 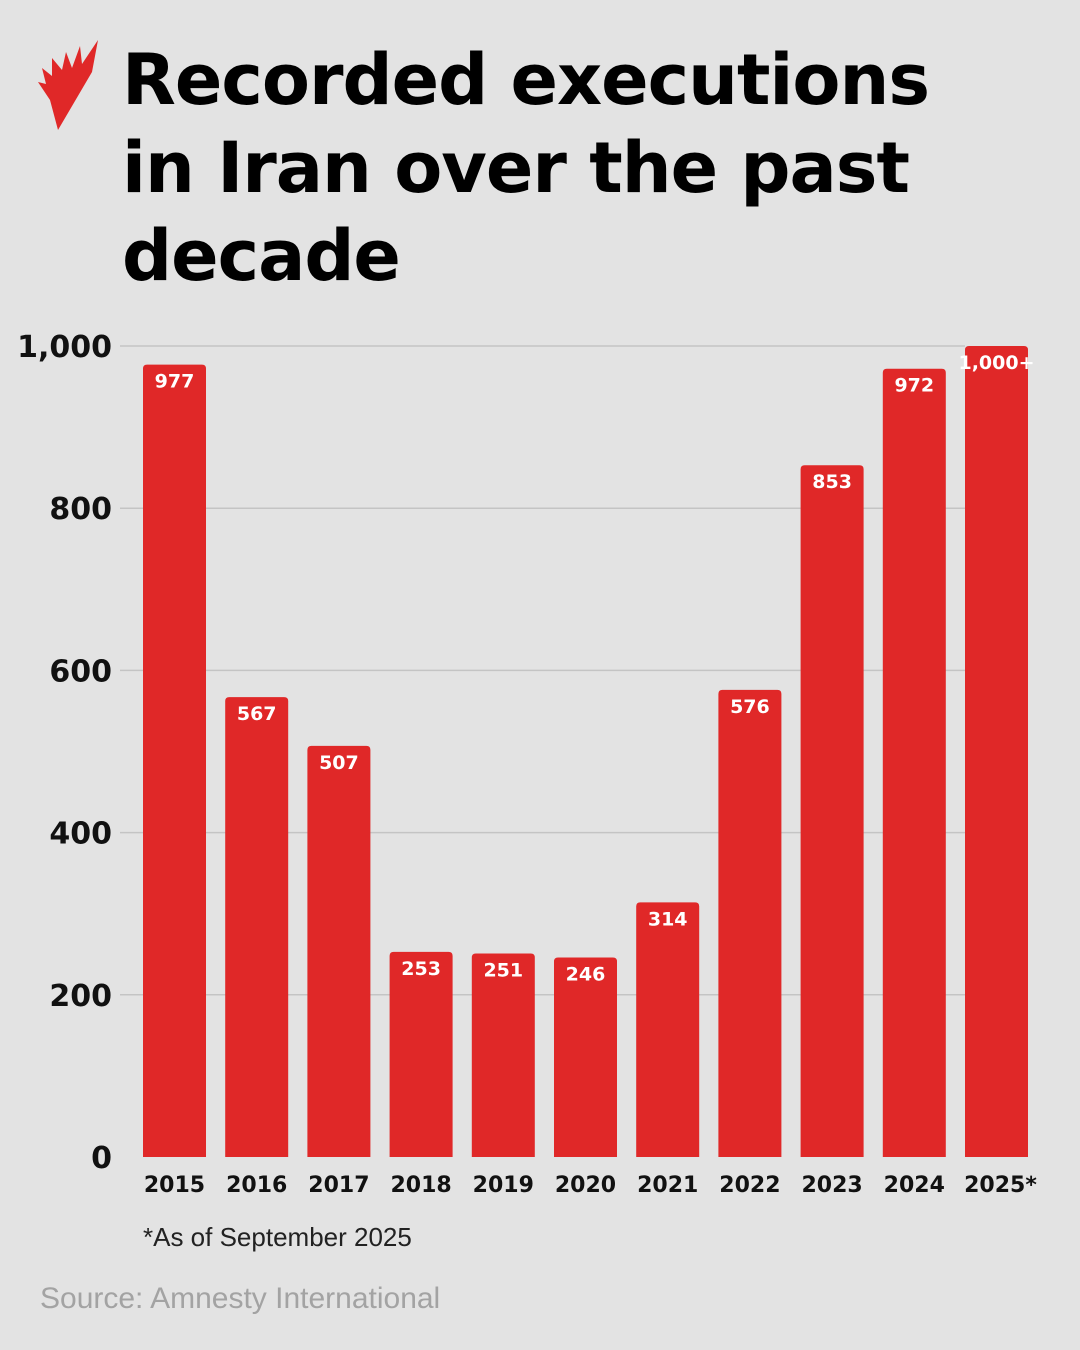 I want to click on data-label: 314, so click(x=668, y=919).